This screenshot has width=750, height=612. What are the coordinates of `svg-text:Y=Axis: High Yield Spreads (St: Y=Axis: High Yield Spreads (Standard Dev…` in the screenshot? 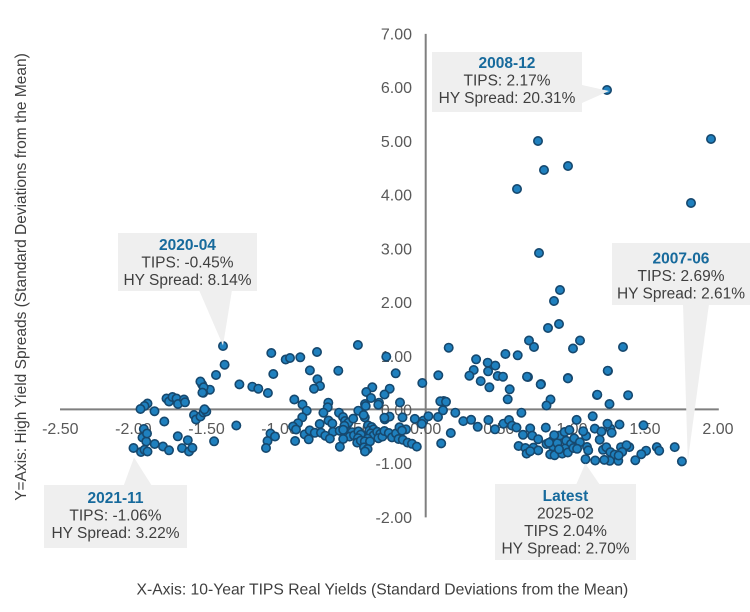 It's located at (21, 277).